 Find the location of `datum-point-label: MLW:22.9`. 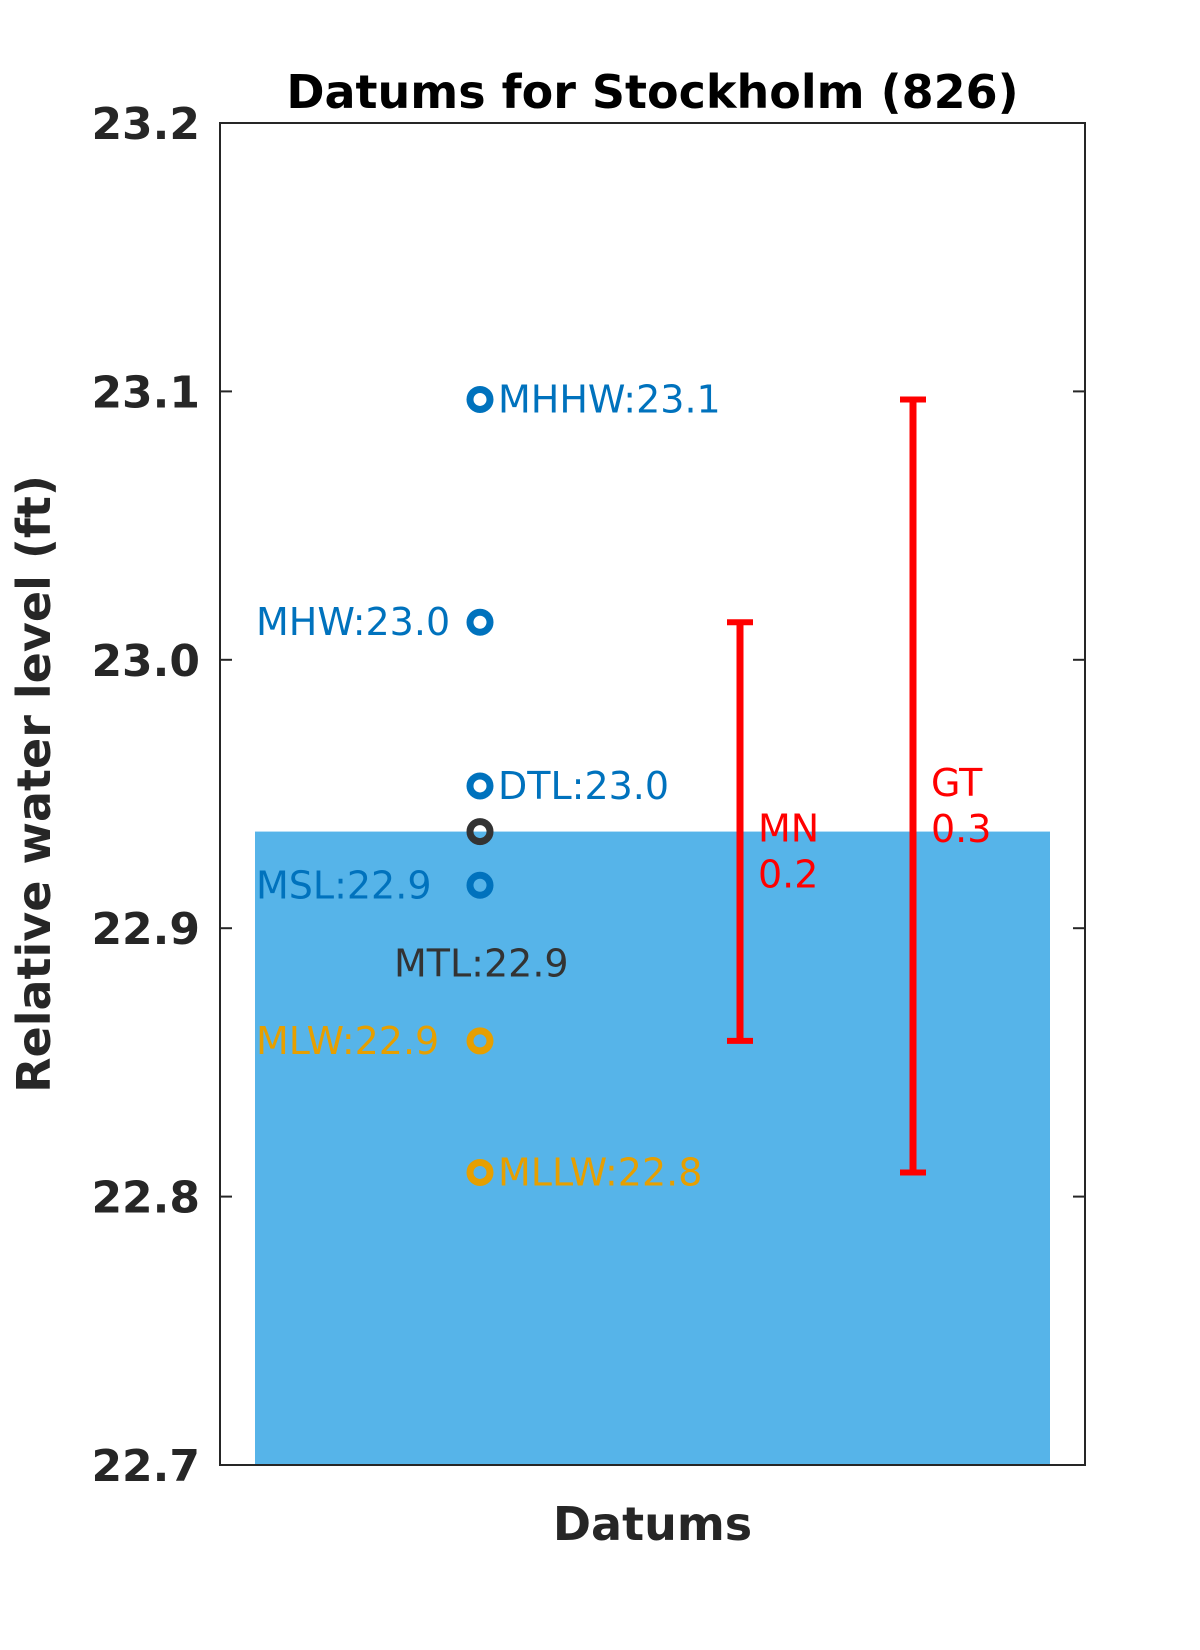

datum-point-label: MLW:22.9 is located at coordinates (347, 1041).